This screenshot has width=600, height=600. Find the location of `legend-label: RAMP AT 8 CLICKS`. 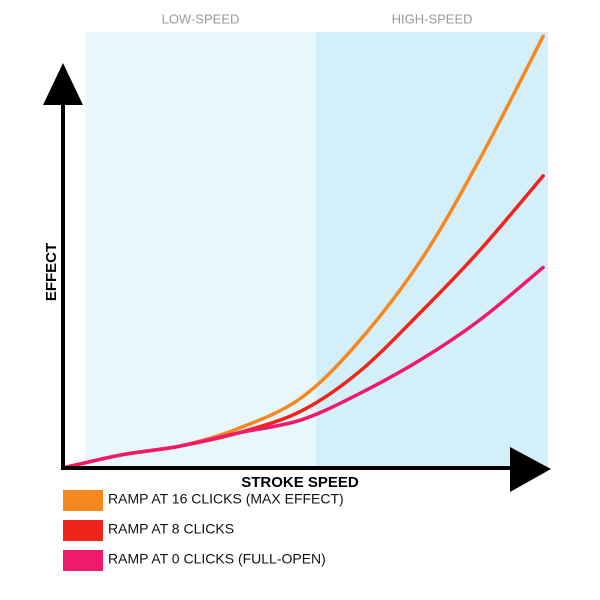

legend-label: RAMP AT 8 CLICKS is located at coordinates (171, 529).